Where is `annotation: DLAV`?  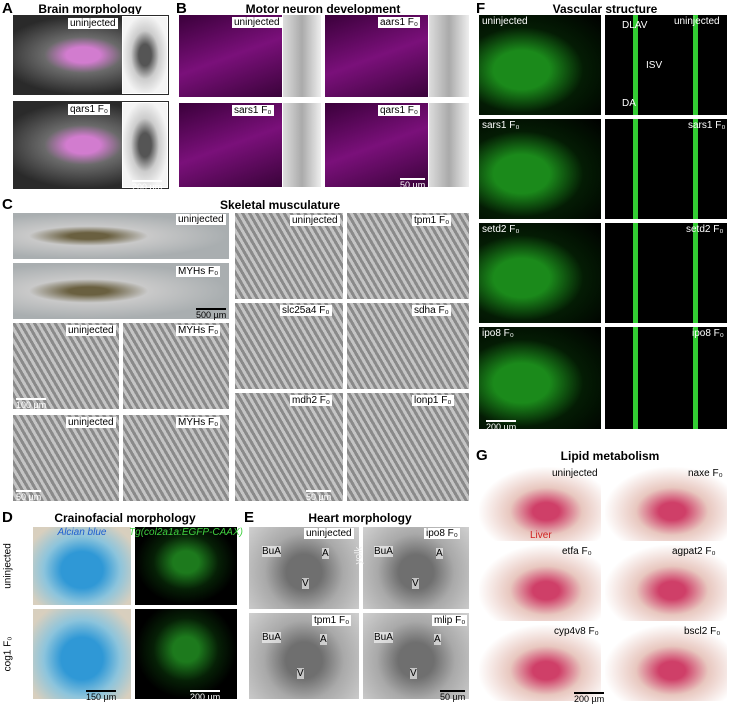 annotation: DLAV is located at coordinates (635, 25).